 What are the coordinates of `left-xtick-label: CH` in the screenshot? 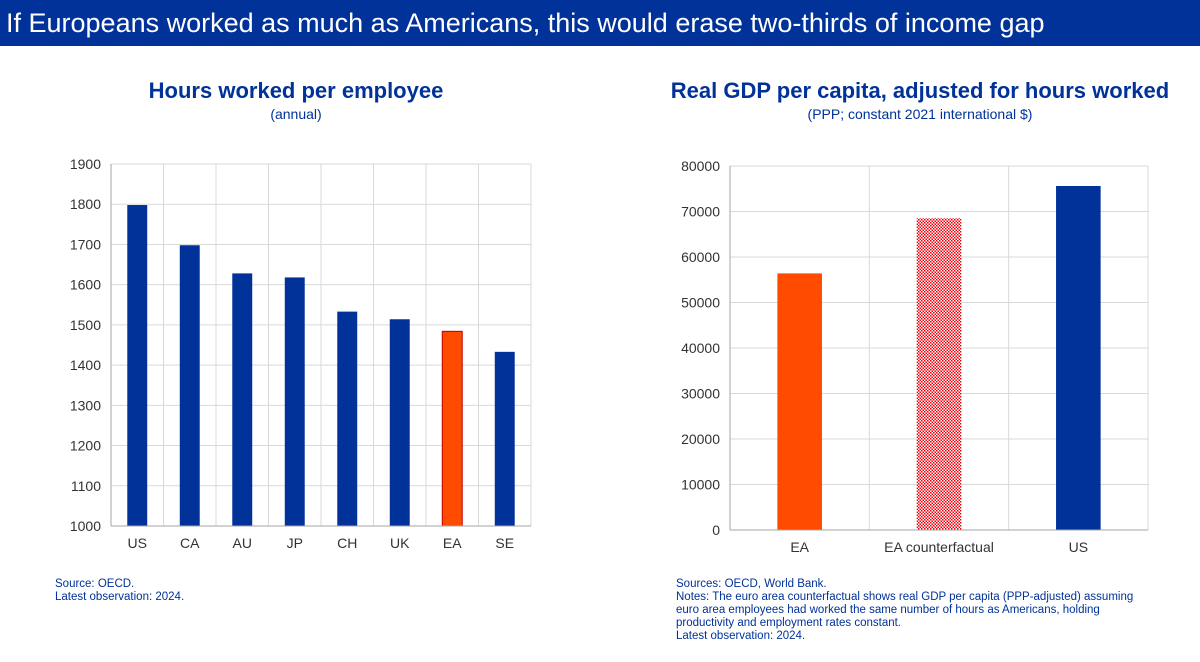 It's located at (347, 543).